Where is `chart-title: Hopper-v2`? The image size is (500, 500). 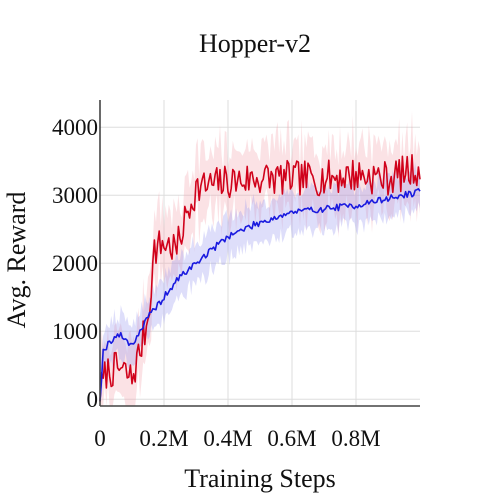
chart-title: Hopper-v2 is located at coordinates (255, 43).